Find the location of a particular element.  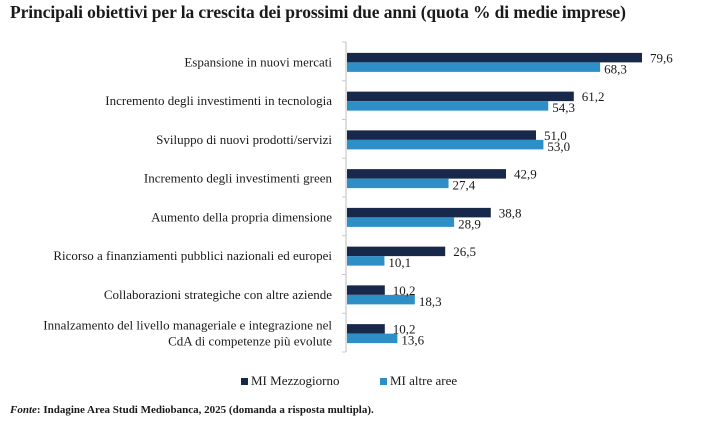

legend-swatch-altre-aree is located at coordinates (383, 381).